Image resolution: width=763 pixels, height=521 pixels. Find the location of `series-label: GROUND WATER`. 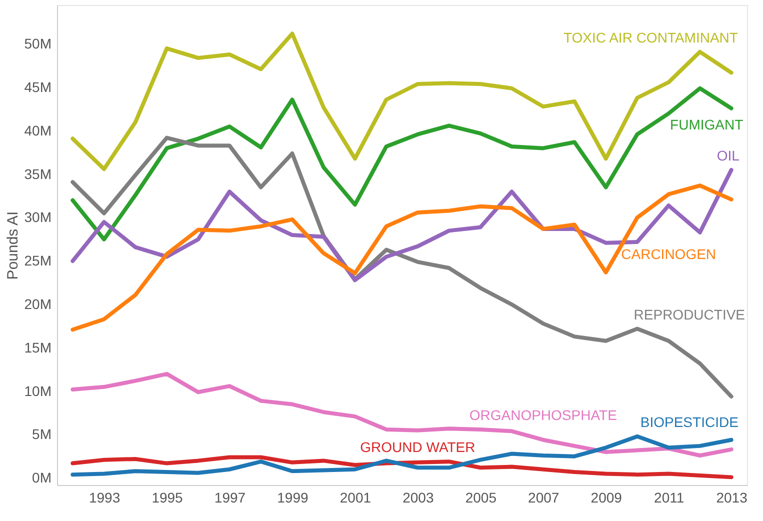

series-label: GROUND WATER is located at coordinates (418, 447).